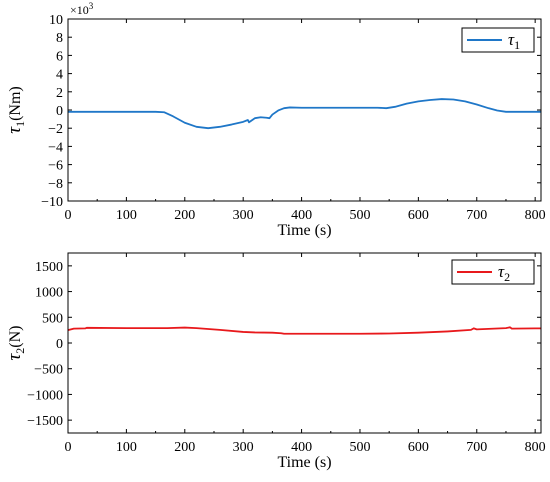 This screenshot has height=482, width=550. What do you see at coordinates (52, 202) in the screenshot?
I see `y-tick-label: −10` at bounding box center [52, 202].